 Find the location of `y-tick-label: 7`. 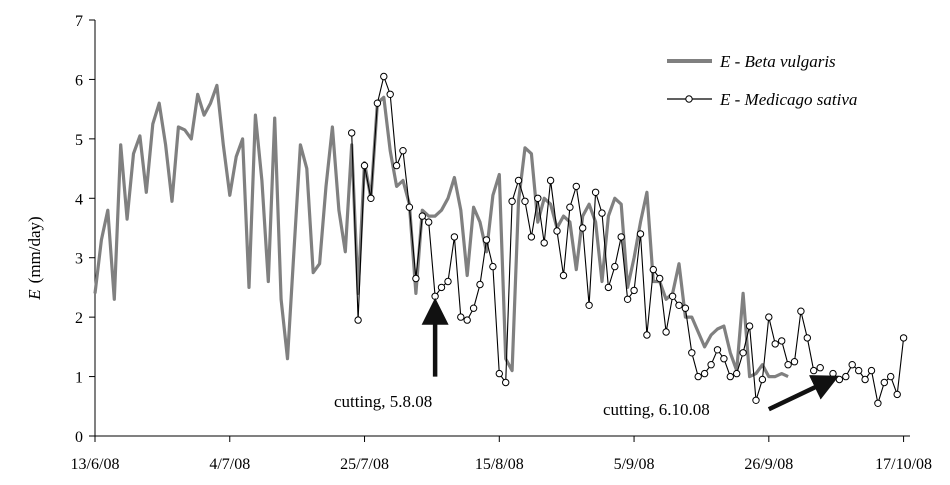

y-tick-label: 7 is located at coordinates (79, 21).